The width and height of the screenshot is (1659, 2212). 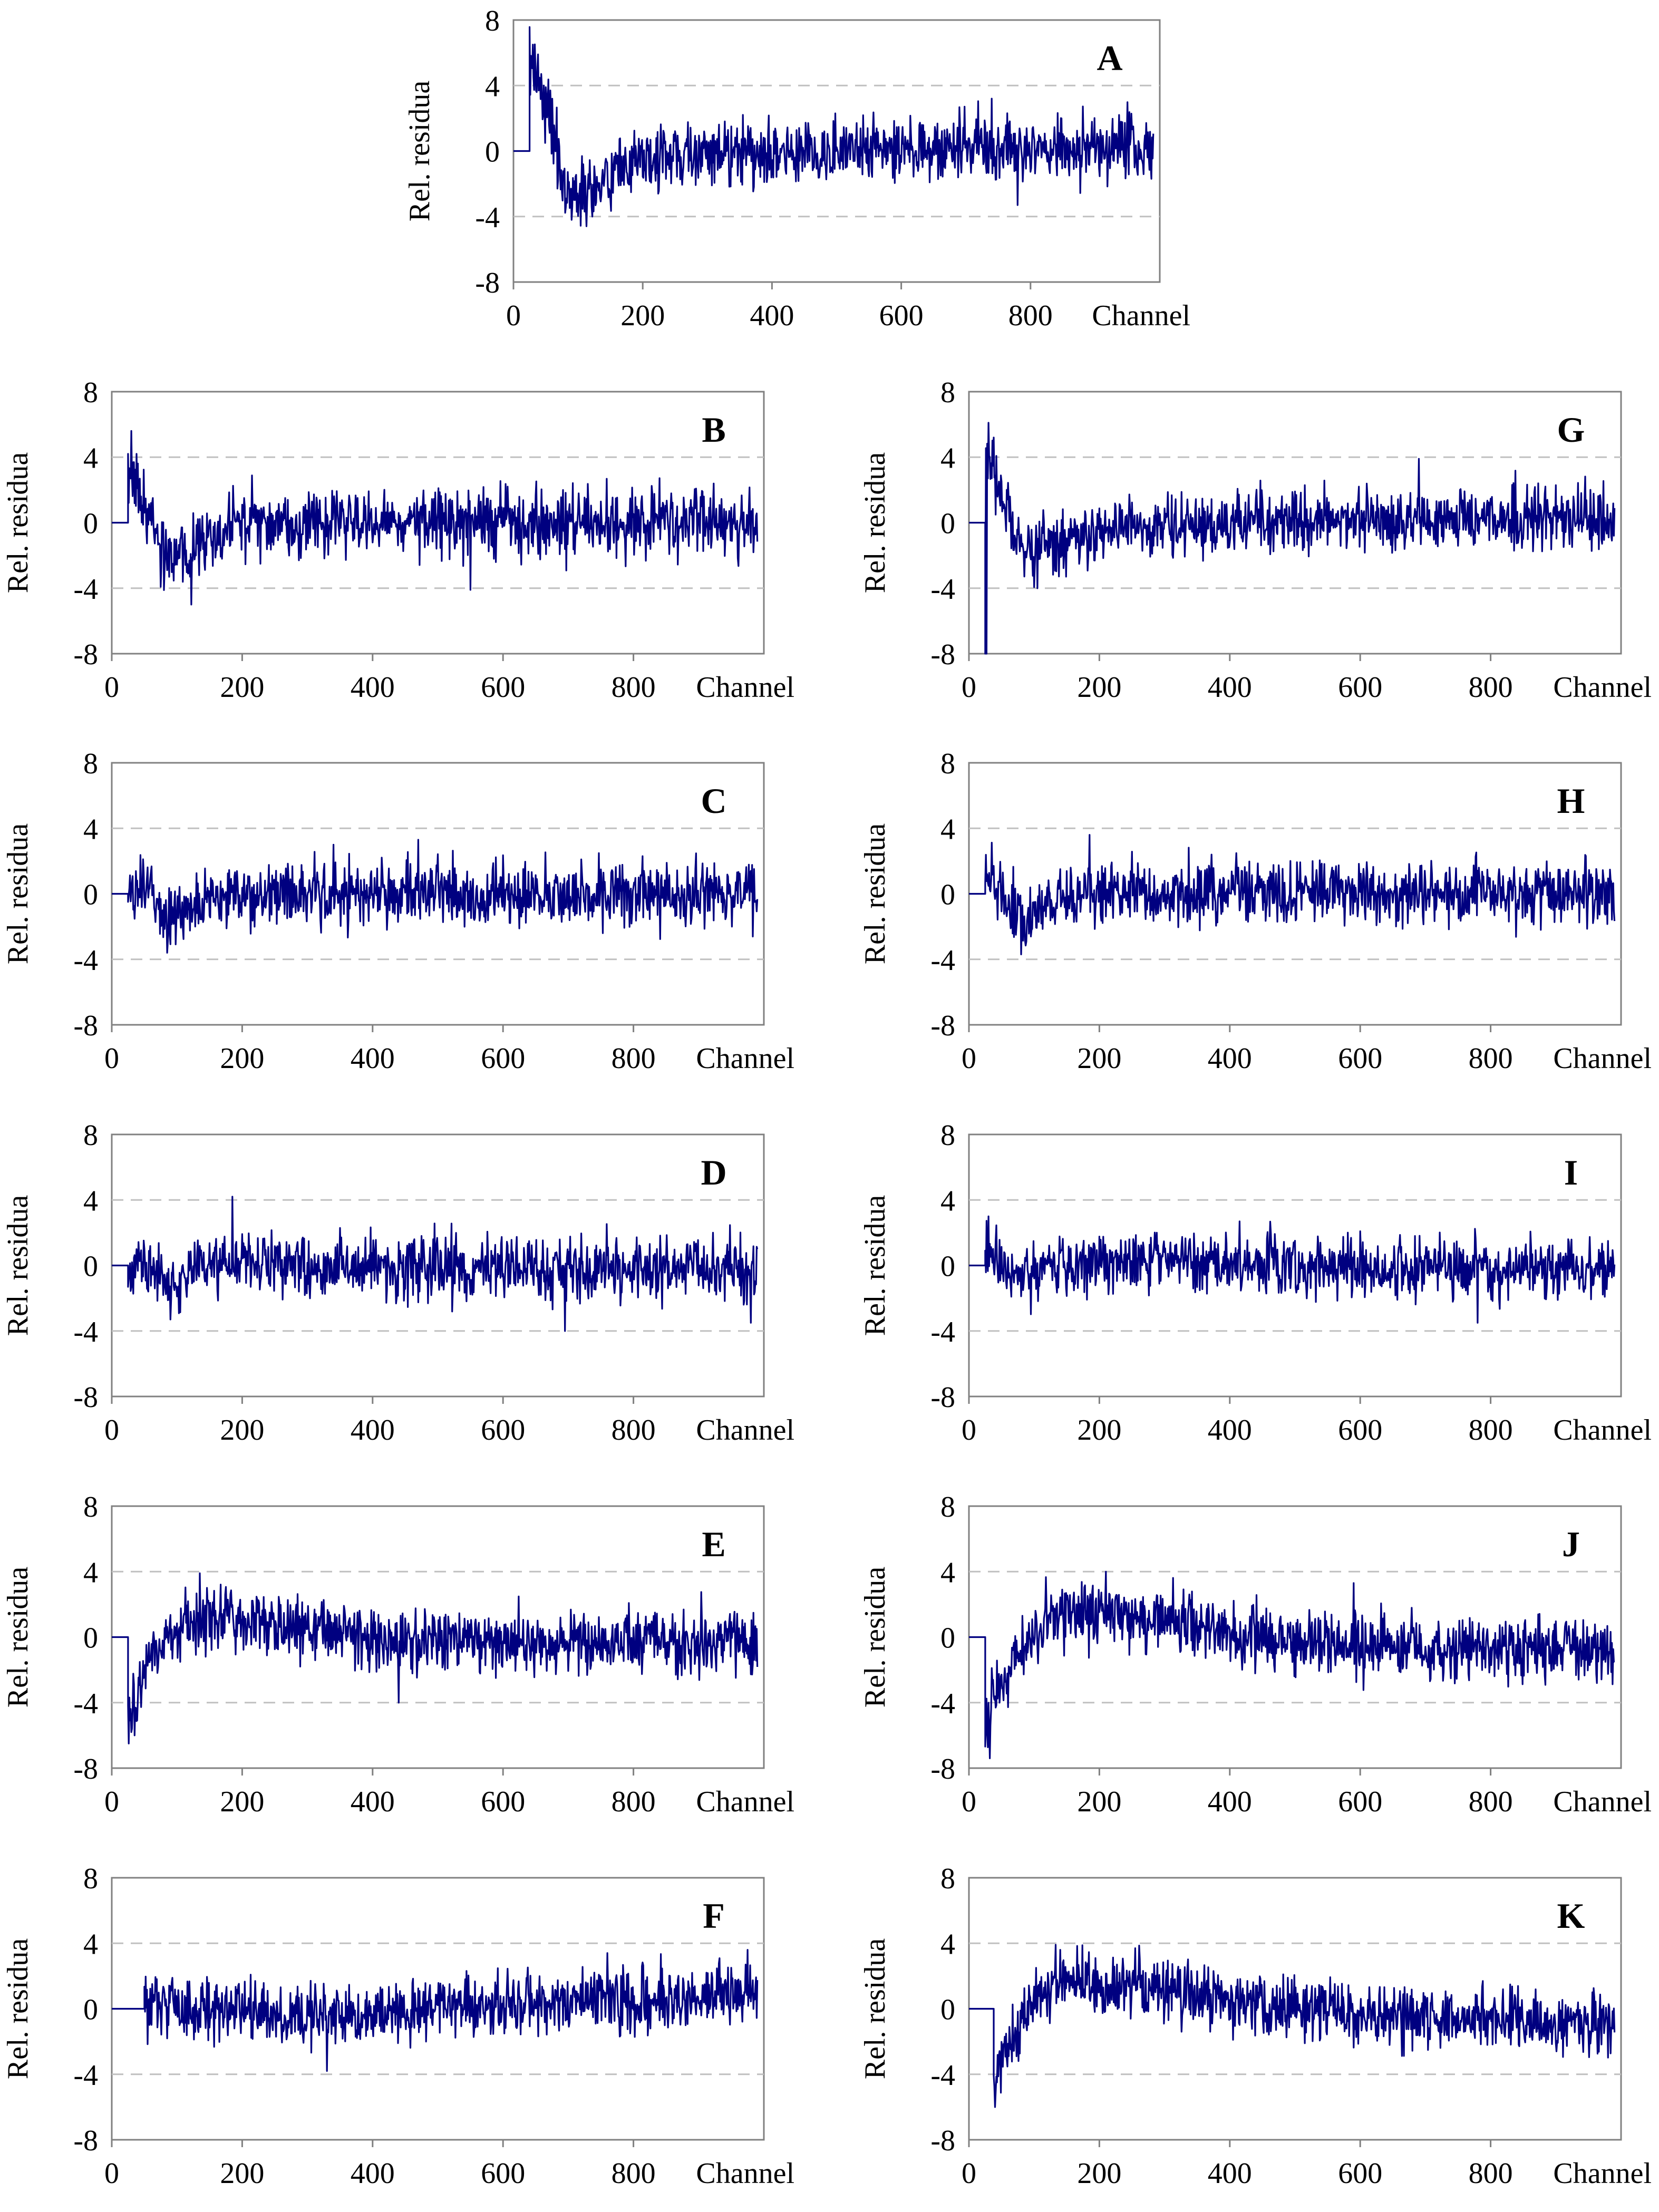 What do you see at coordinates (714, 801) in the screenshot?
I see `panel-label: C` at bounding box center [714, 801].